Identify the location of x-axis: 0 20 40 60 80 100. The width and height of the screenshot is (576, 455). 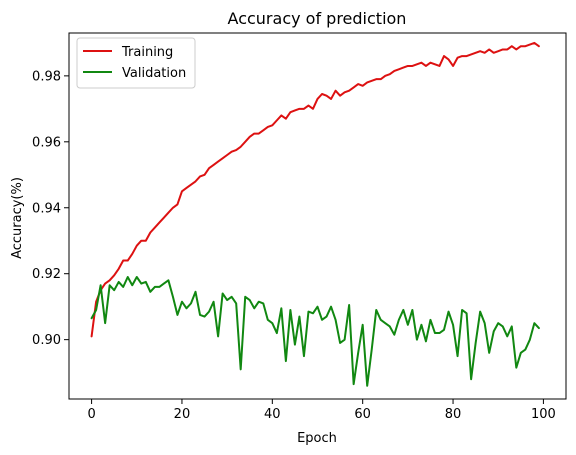
(321, 410).